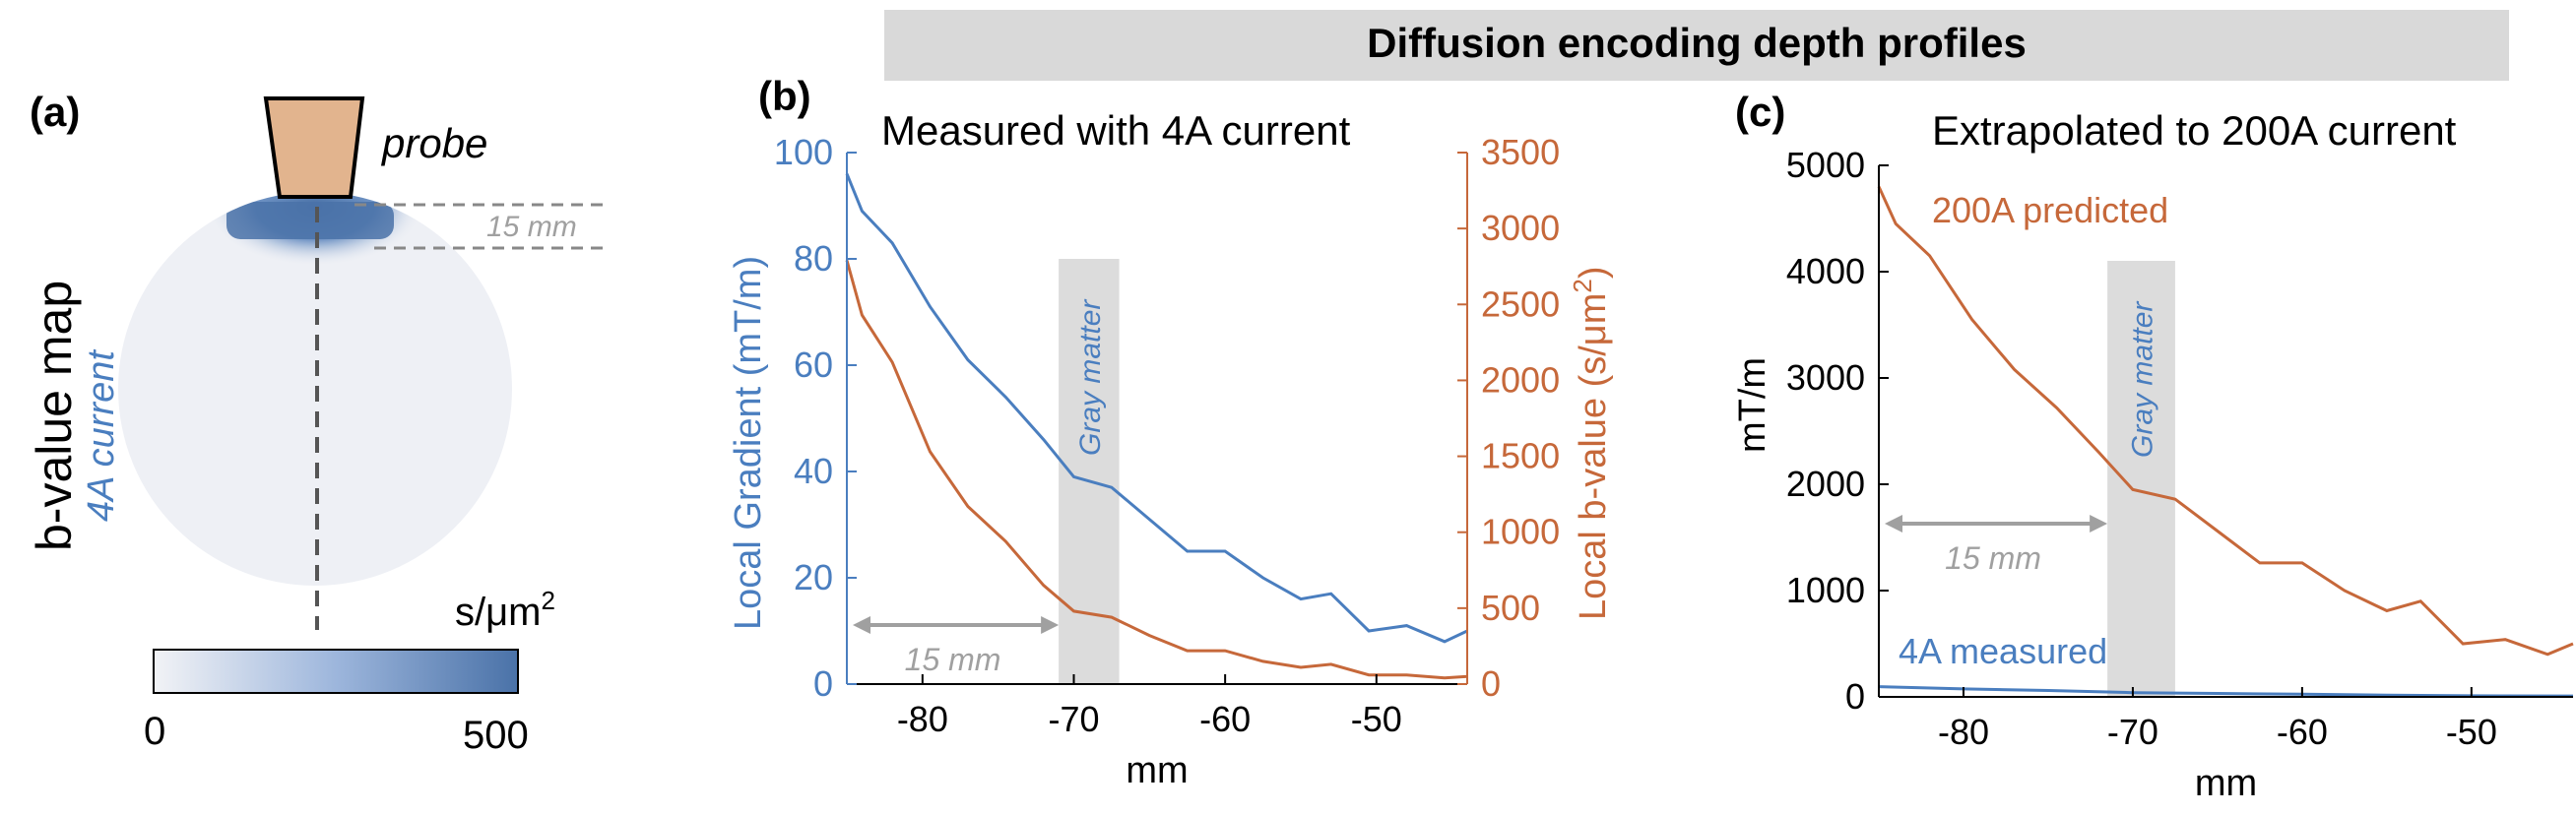 The width and height of the screenshot is (2576, 815). I want to click on series-label-4a-measured: 4A measured, so click(2003, 651).